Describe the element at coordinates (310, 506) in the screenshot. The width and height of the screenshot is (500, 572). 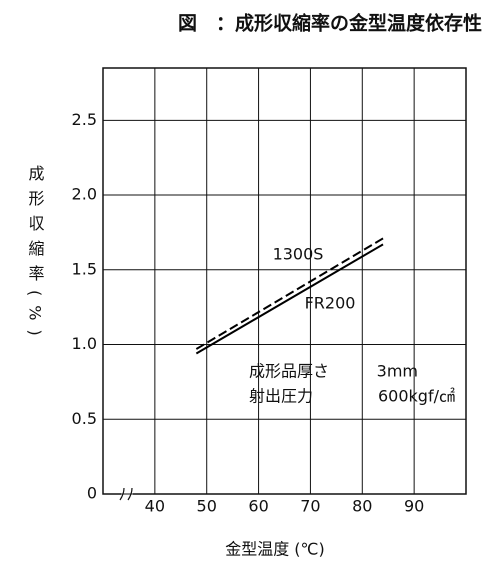
I see `x-tick-label: 70` at that location.